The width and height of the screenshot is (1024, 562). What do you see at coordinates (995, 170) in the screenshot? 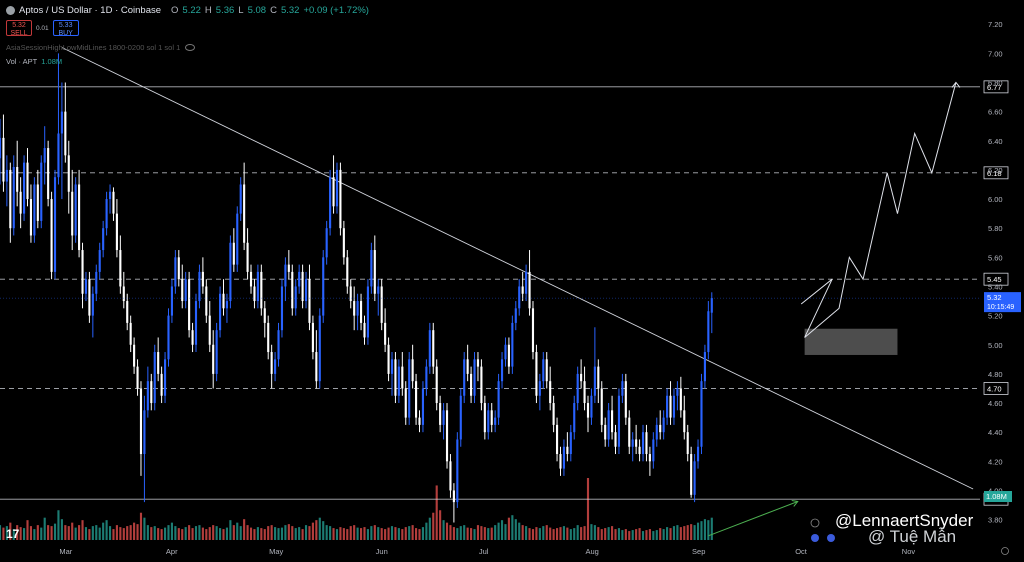
I see `y-axis-tick-label: 6.20` at bounding box center [995, 170].